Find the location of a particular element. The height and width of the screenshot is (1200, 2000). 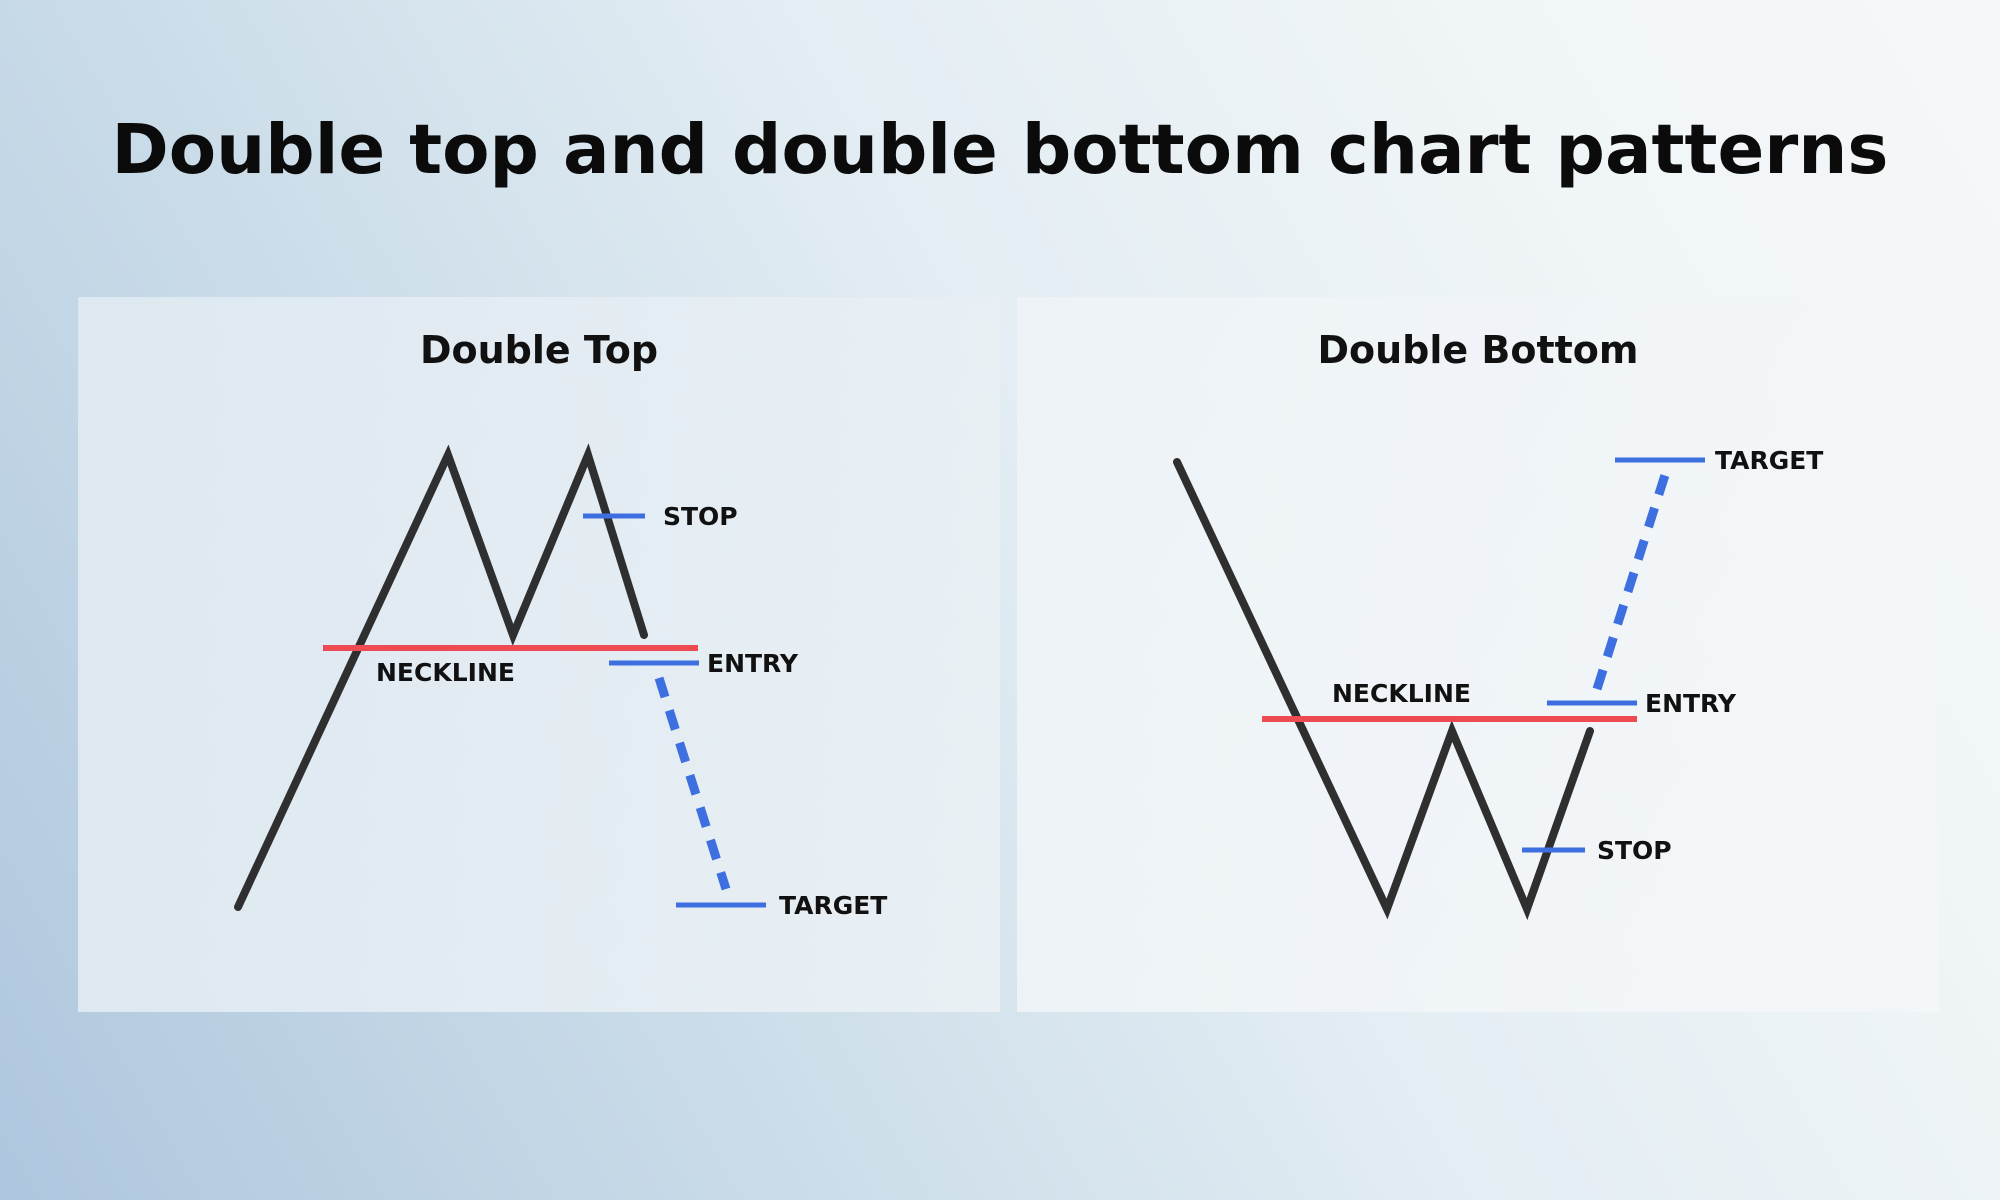

double-bottom-title: Double Bottom is located at coordinates (1478, 350).